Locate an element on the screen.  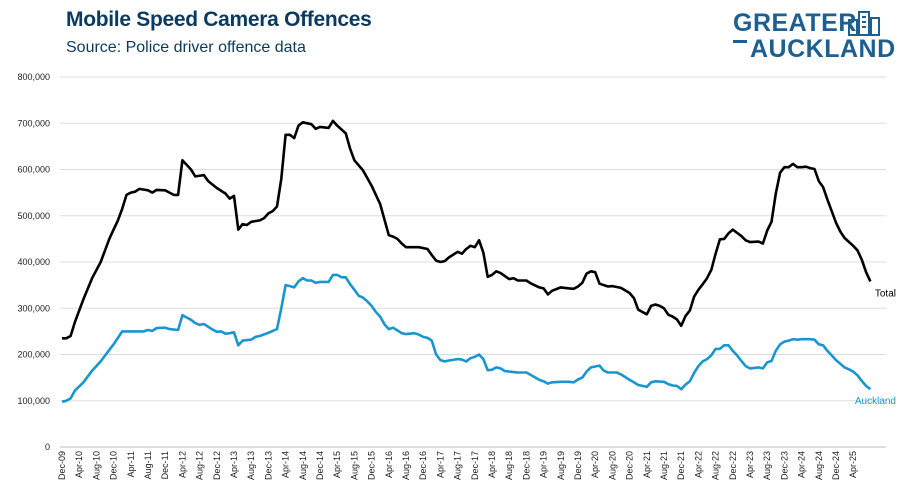
x-tick-label: Dec-22 is located at coordinates (733, 465).